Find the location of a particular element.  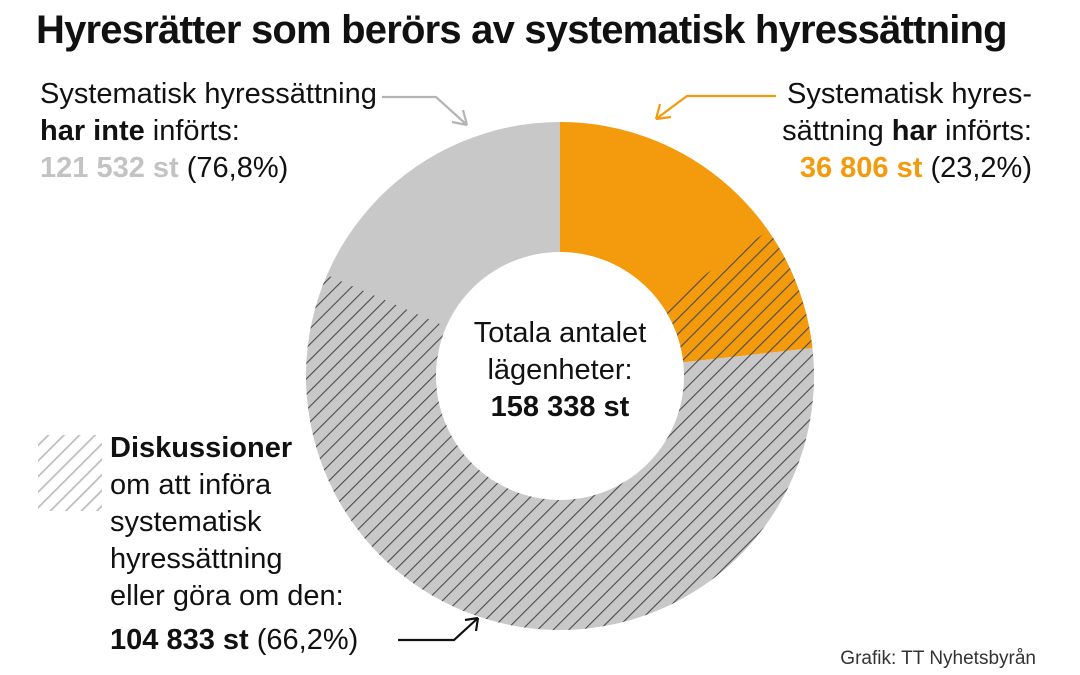

label-not-introduced-rest: införts: is located at coordinates (192, 131).